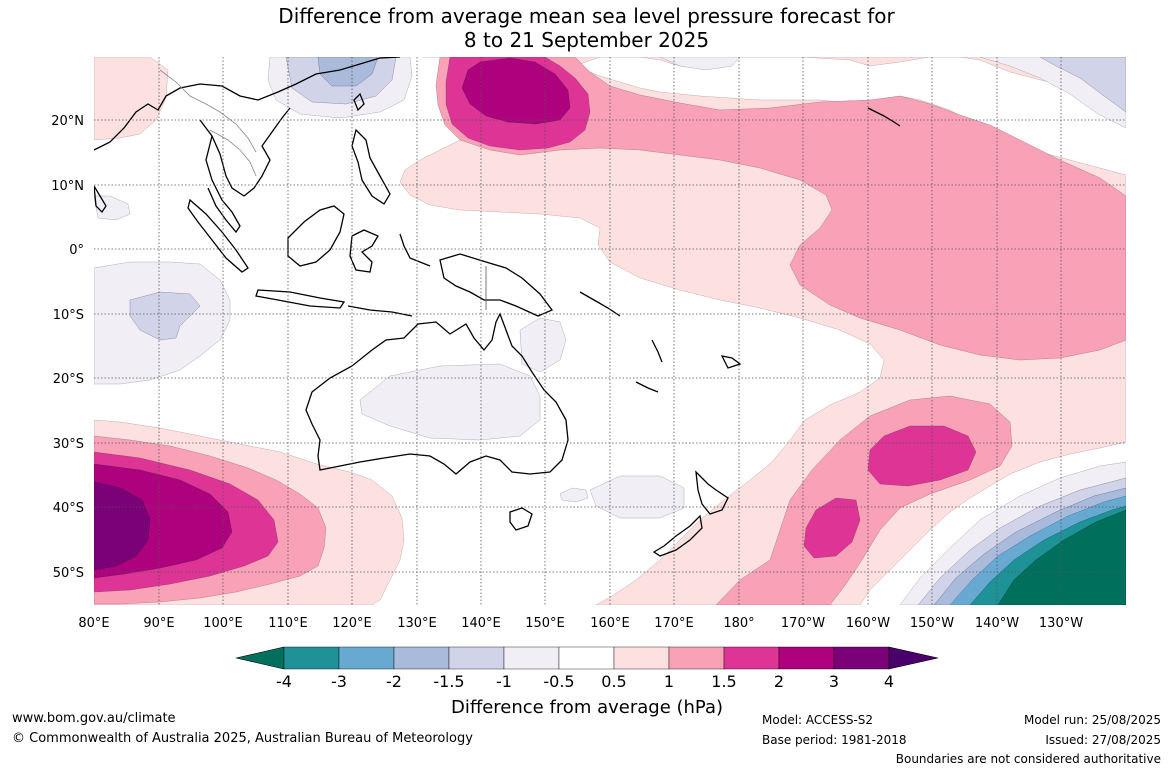  Describe the element at coordinates (674, 623) in the screenshot. I see `lon-label: 170°E` at that location.